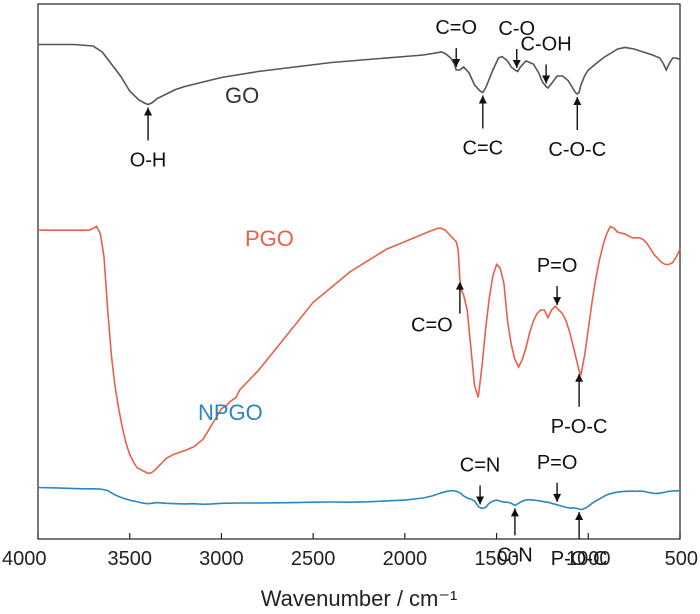  I want to click on x-axis-label: Wavenumber / cm⁻¹, so click(359, 598).